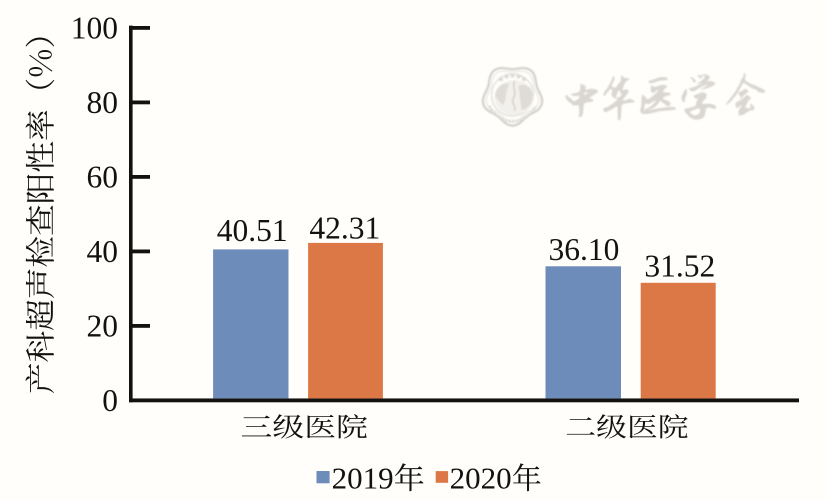 Image resolution: width=827 pixels, height=501 pixels. I want to click on svg-text: 100, so click(94, 28).